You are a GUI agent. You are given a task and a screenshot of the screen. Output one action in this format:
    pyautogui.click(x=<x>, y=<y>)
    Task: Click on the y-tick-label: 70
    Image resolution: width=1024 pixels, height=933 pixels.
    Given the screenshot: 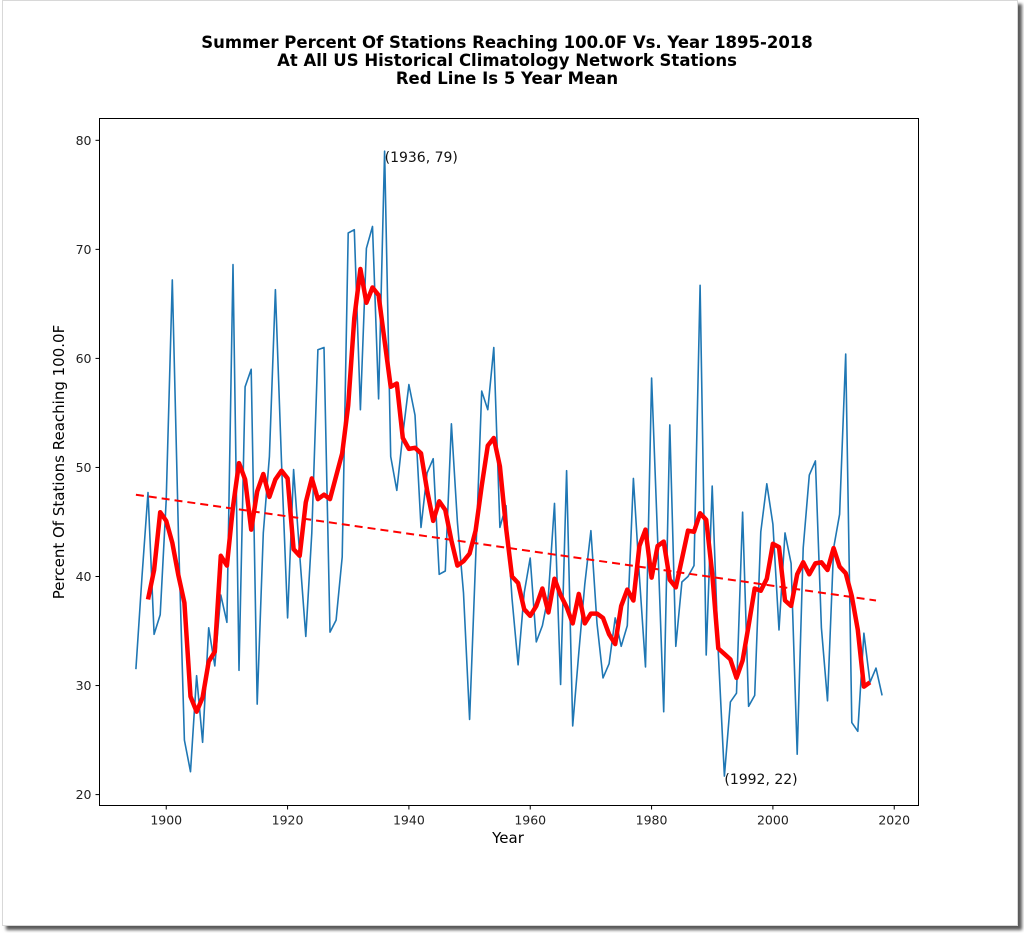 What is the action you would take?
    pyautogui.click(x=84, y=249)
    